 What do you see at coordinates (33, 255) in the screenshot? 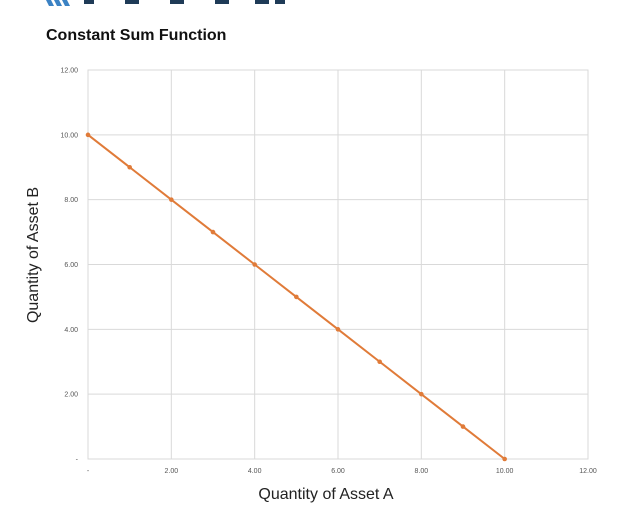
I see `y-axis-title: Quantity of Asset B` at bounding box center [33, 255].